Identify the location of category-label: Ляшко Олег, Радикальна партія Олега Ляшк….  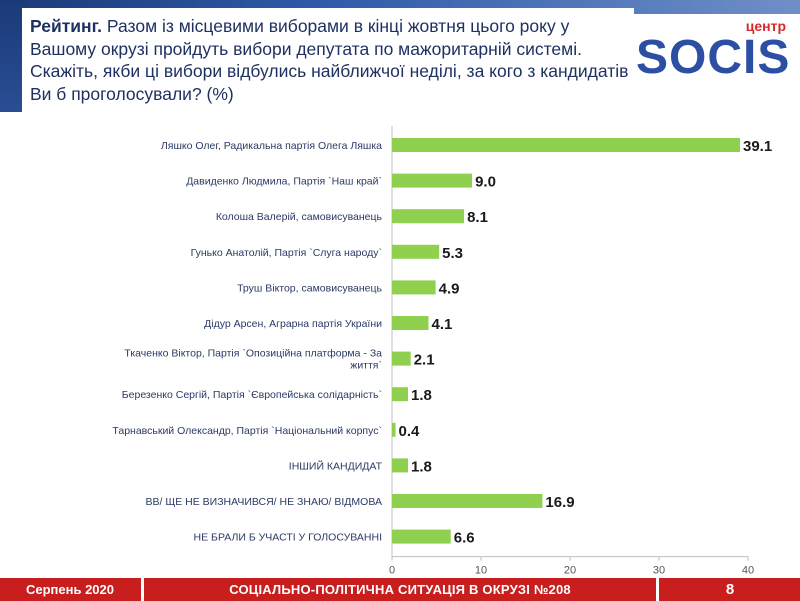
(271, 146).